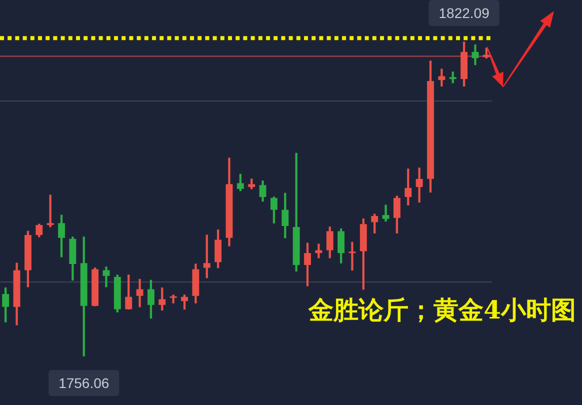 The height and width of the screenshot is (405, 582). What do you see at coordinates (464, 12) in the screenshot?
I see `annotation: 1822.09` at bounding box center [464, 12].